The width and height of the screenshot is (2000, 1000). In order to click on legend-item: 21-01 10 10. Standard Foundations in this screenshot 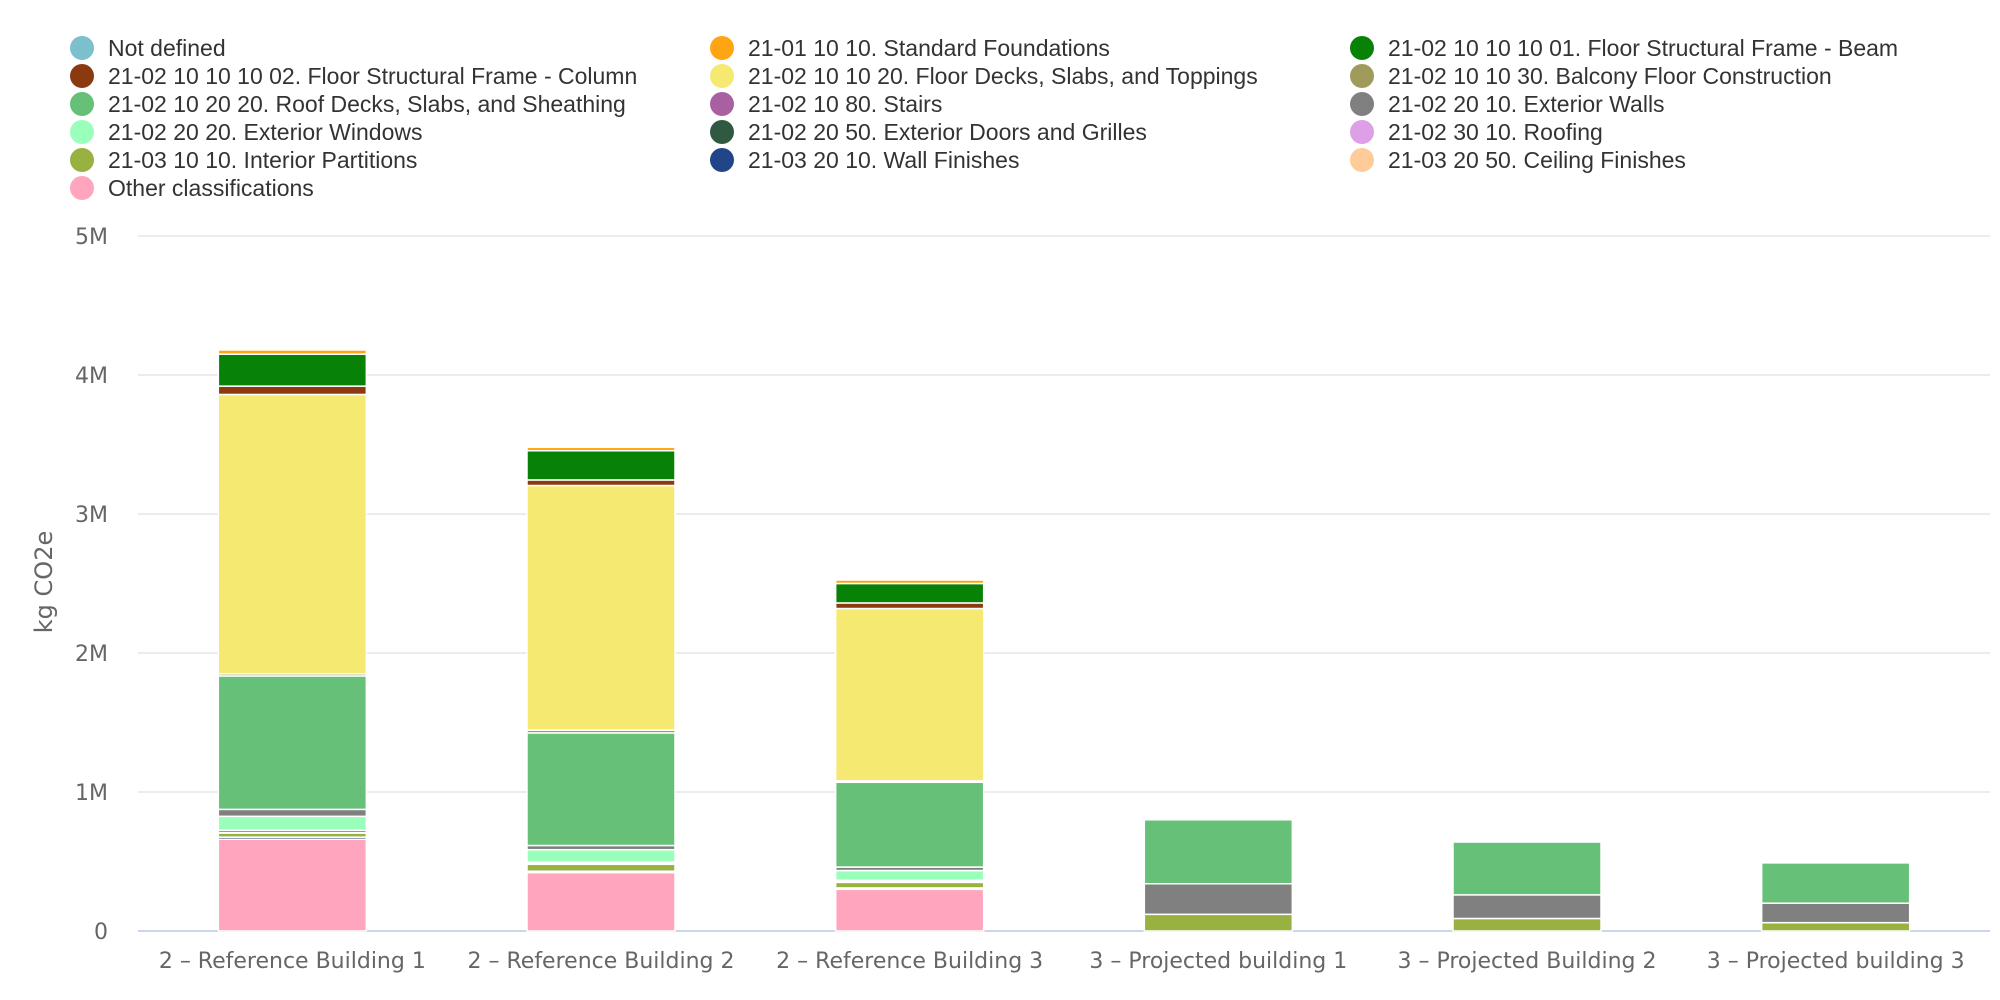, I will do `click(910, 48)`.